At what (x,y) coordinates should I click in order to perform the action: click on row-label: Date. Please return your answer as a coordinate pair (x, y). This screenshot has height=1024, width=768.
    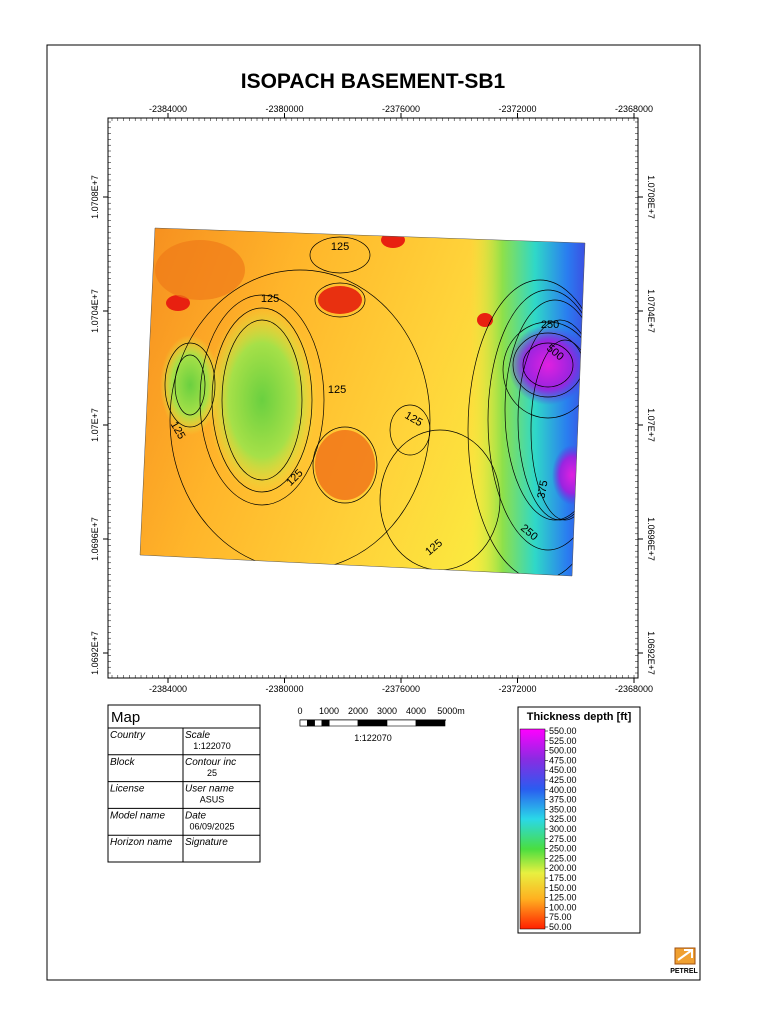
    Looking at the image, I should click on (196, 815).